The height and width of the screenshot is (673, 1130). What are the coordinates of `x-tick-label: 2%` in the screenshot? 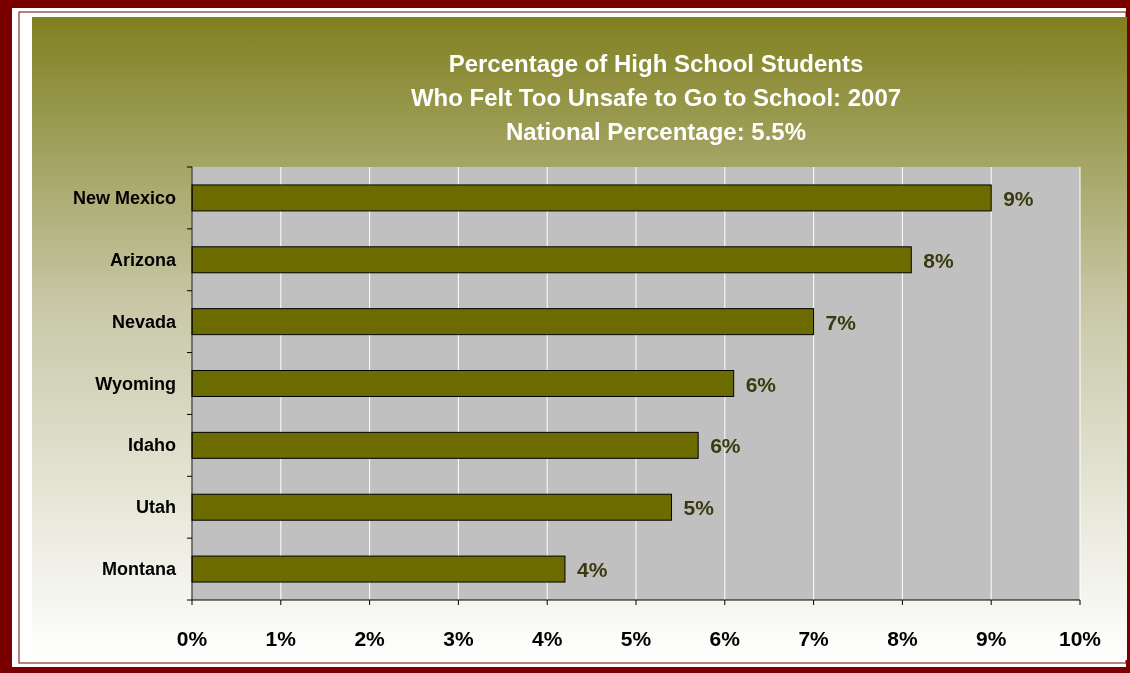 It's located at (370, 638).